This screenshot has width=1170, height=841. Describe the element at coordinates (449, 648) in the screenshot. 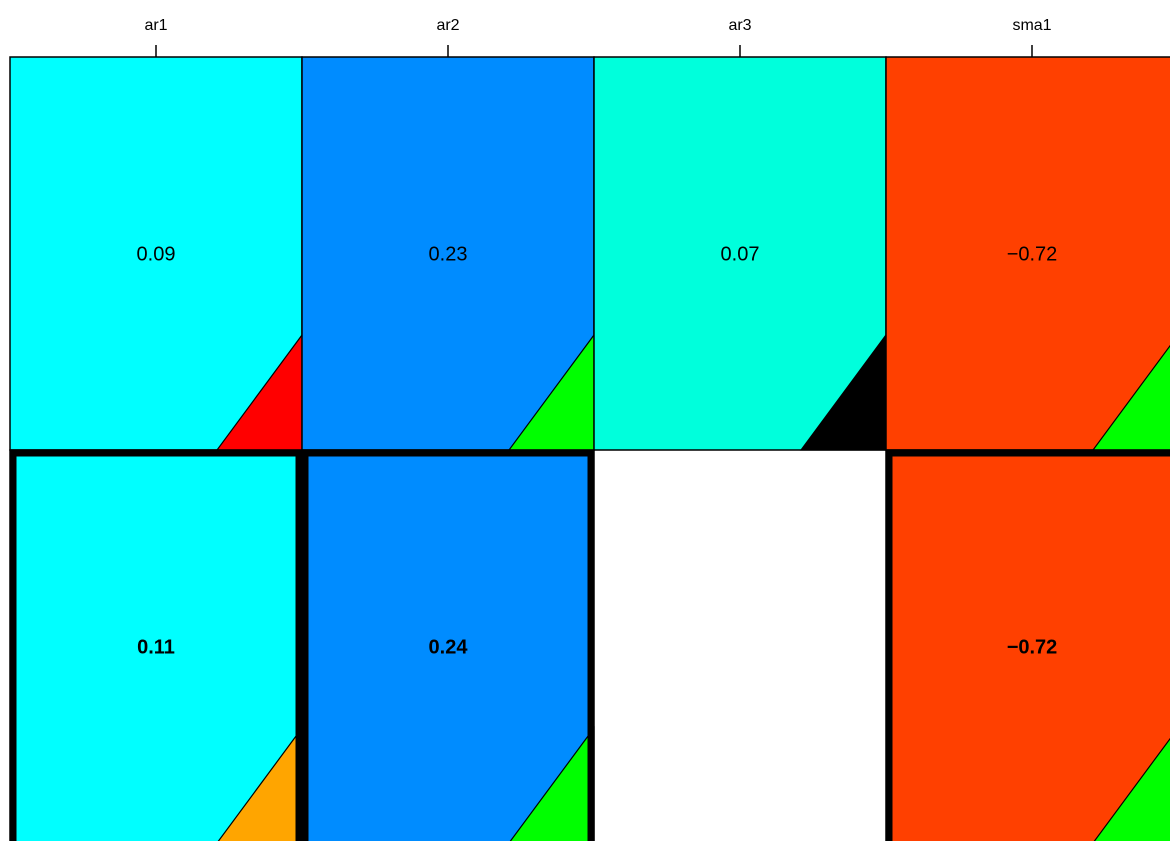

I see `cell-value-label: 0.24` at that location.